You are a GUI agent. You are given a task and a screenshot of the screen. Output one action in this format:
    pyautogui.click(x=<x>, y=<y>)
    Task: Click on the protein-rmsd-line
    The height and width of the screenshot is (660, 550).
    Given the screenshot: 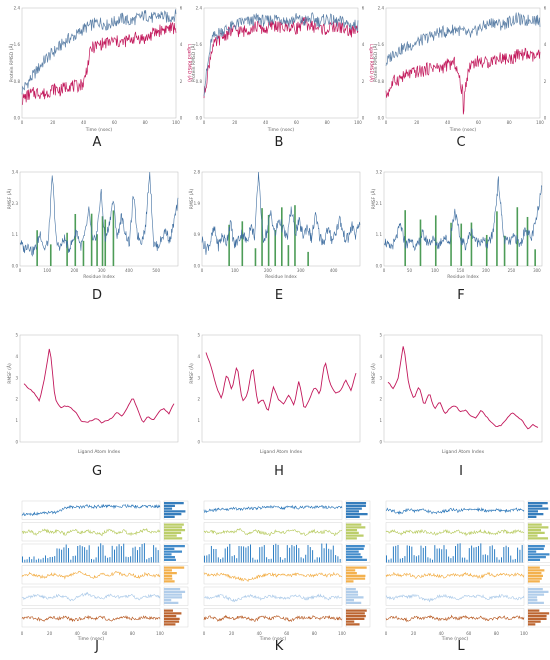 What is the action you would take?
    pyautogui.click(x=281, y=54)
    